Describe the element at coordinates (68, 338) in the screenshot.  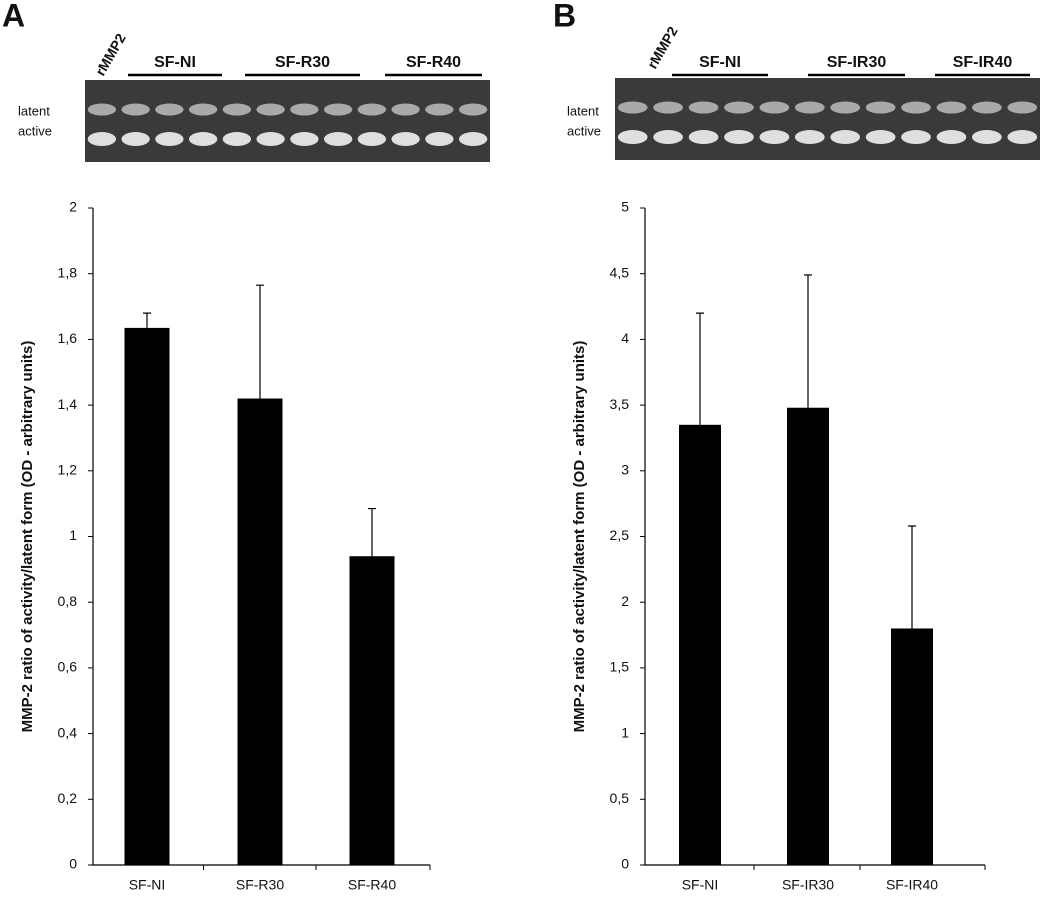
I see `y-tick-label: 1,6` at that location.